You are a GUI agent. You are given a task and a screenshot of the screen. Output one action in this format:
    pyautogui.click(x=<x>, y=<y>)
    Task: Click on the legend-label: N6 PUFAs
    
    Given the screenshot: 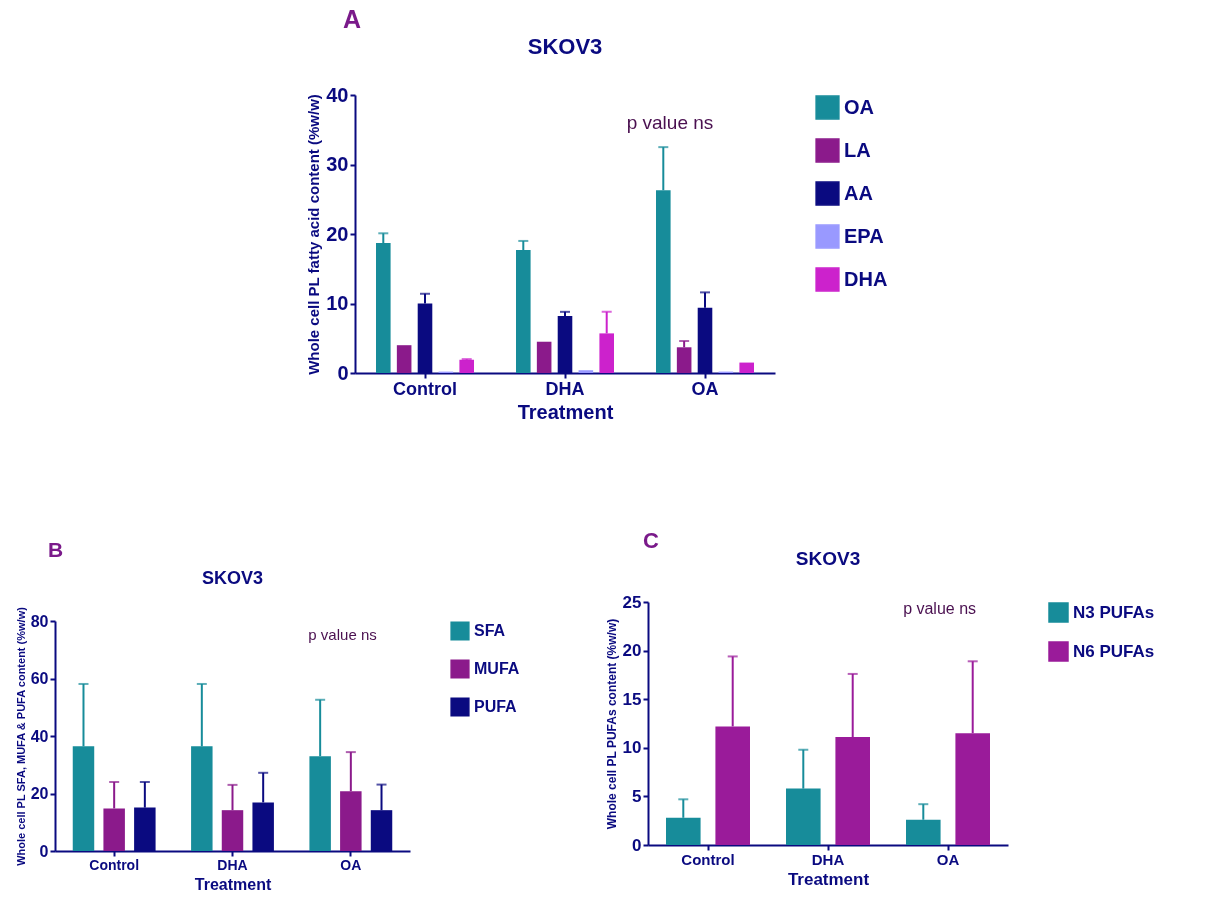 What is the action you would take?
    pyautogui.click(x=1114, y=651)
    